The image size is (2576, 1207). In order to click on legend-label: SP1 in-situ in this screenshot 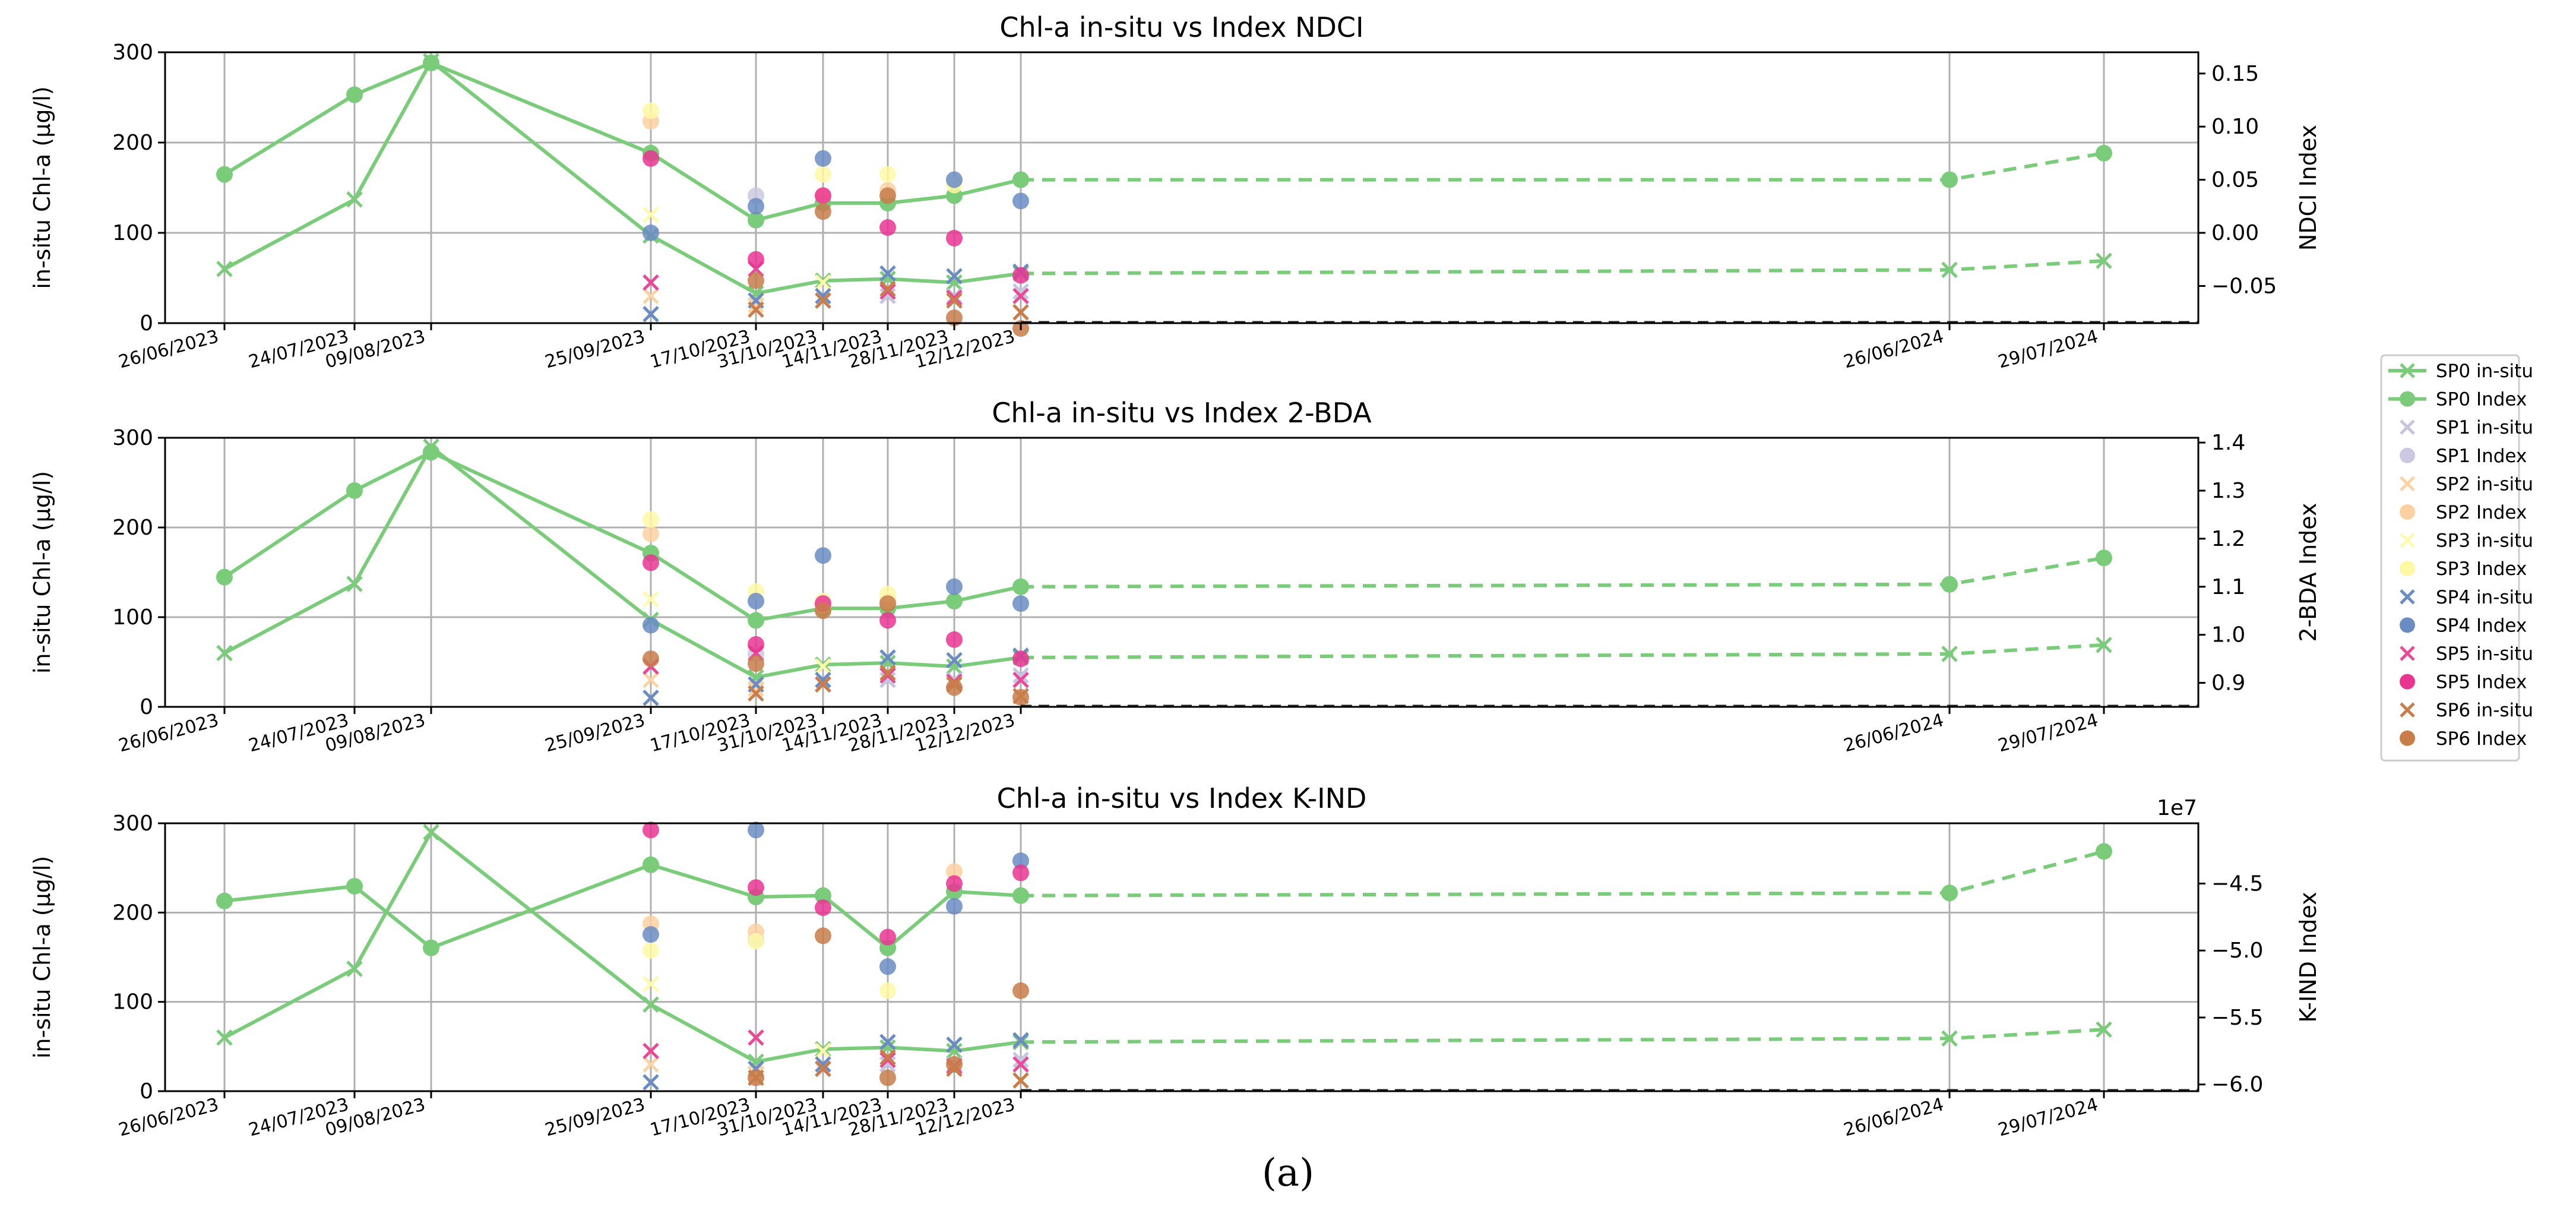, I will do `click(2484, 427)`.